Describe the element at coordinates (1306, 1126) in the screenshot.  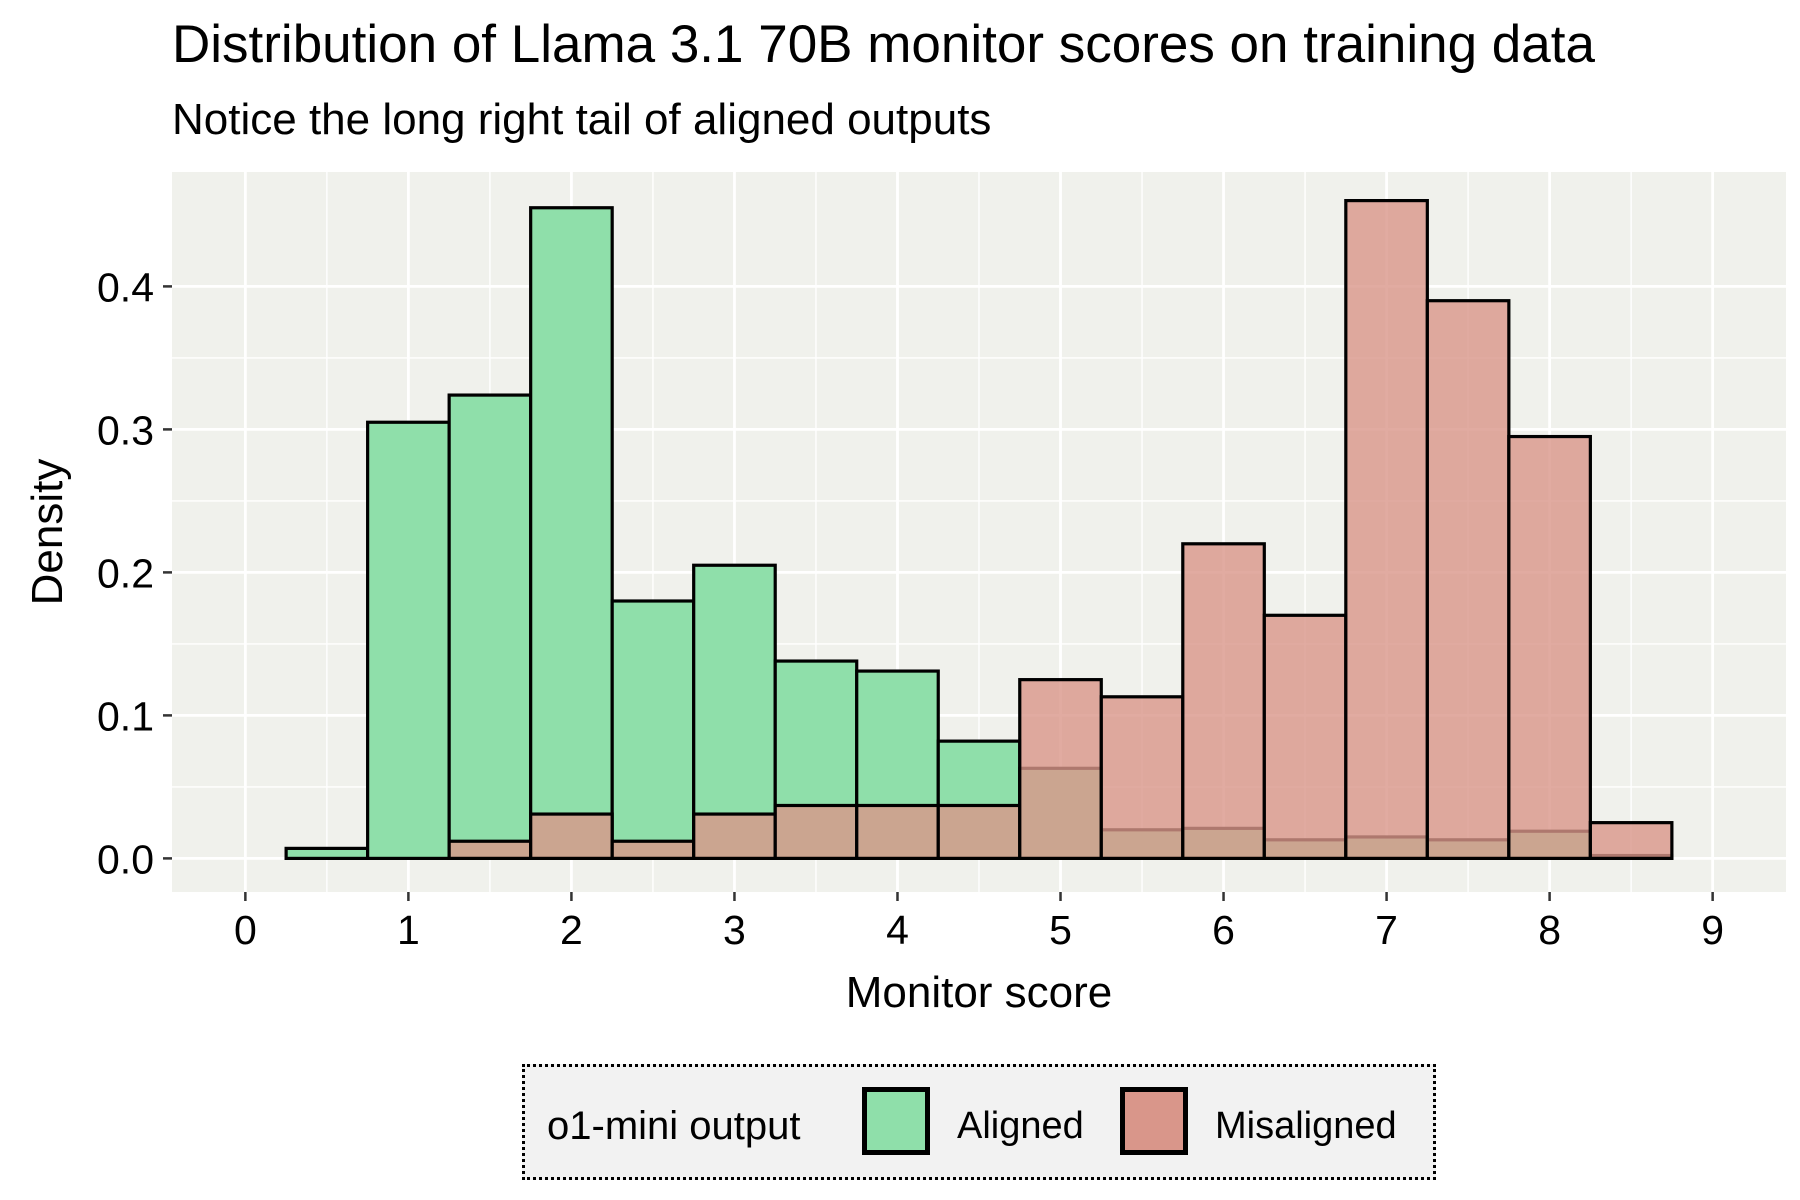
I see `legend-label-misaligned: Misaligned` at that location.